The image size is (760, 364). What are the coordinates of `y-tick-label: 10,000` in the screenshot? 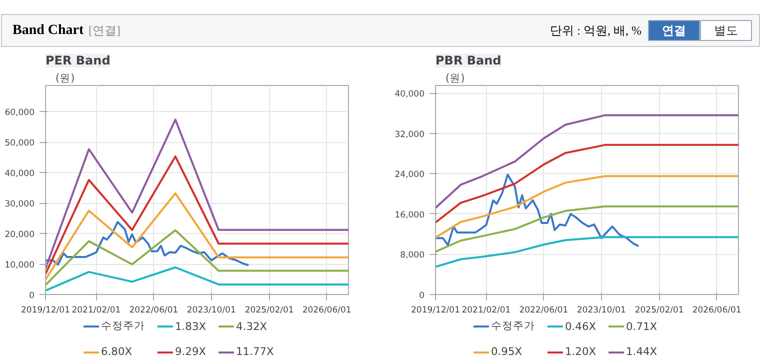 It's located at (19, 265).